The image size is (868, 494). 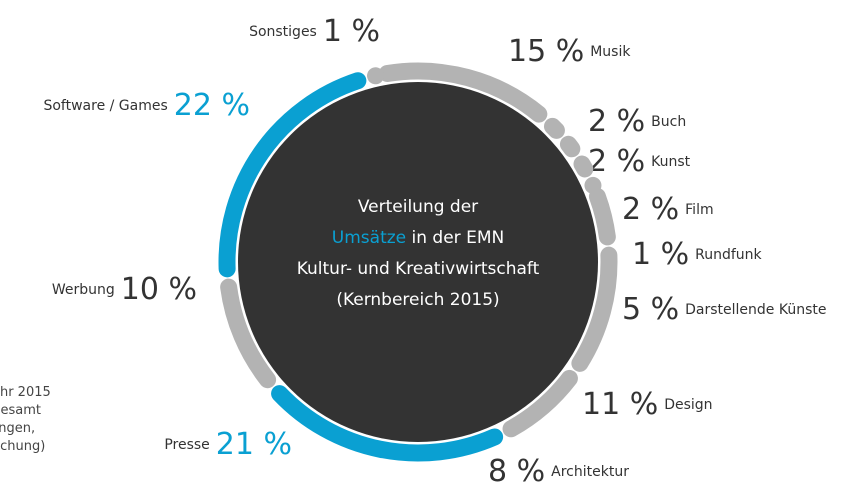 What do you see at coordinates (418, 269) in the screenshot?
I see `center-title: Kultur- und Kreativwirtschaft` at bounding box center [418, 269].